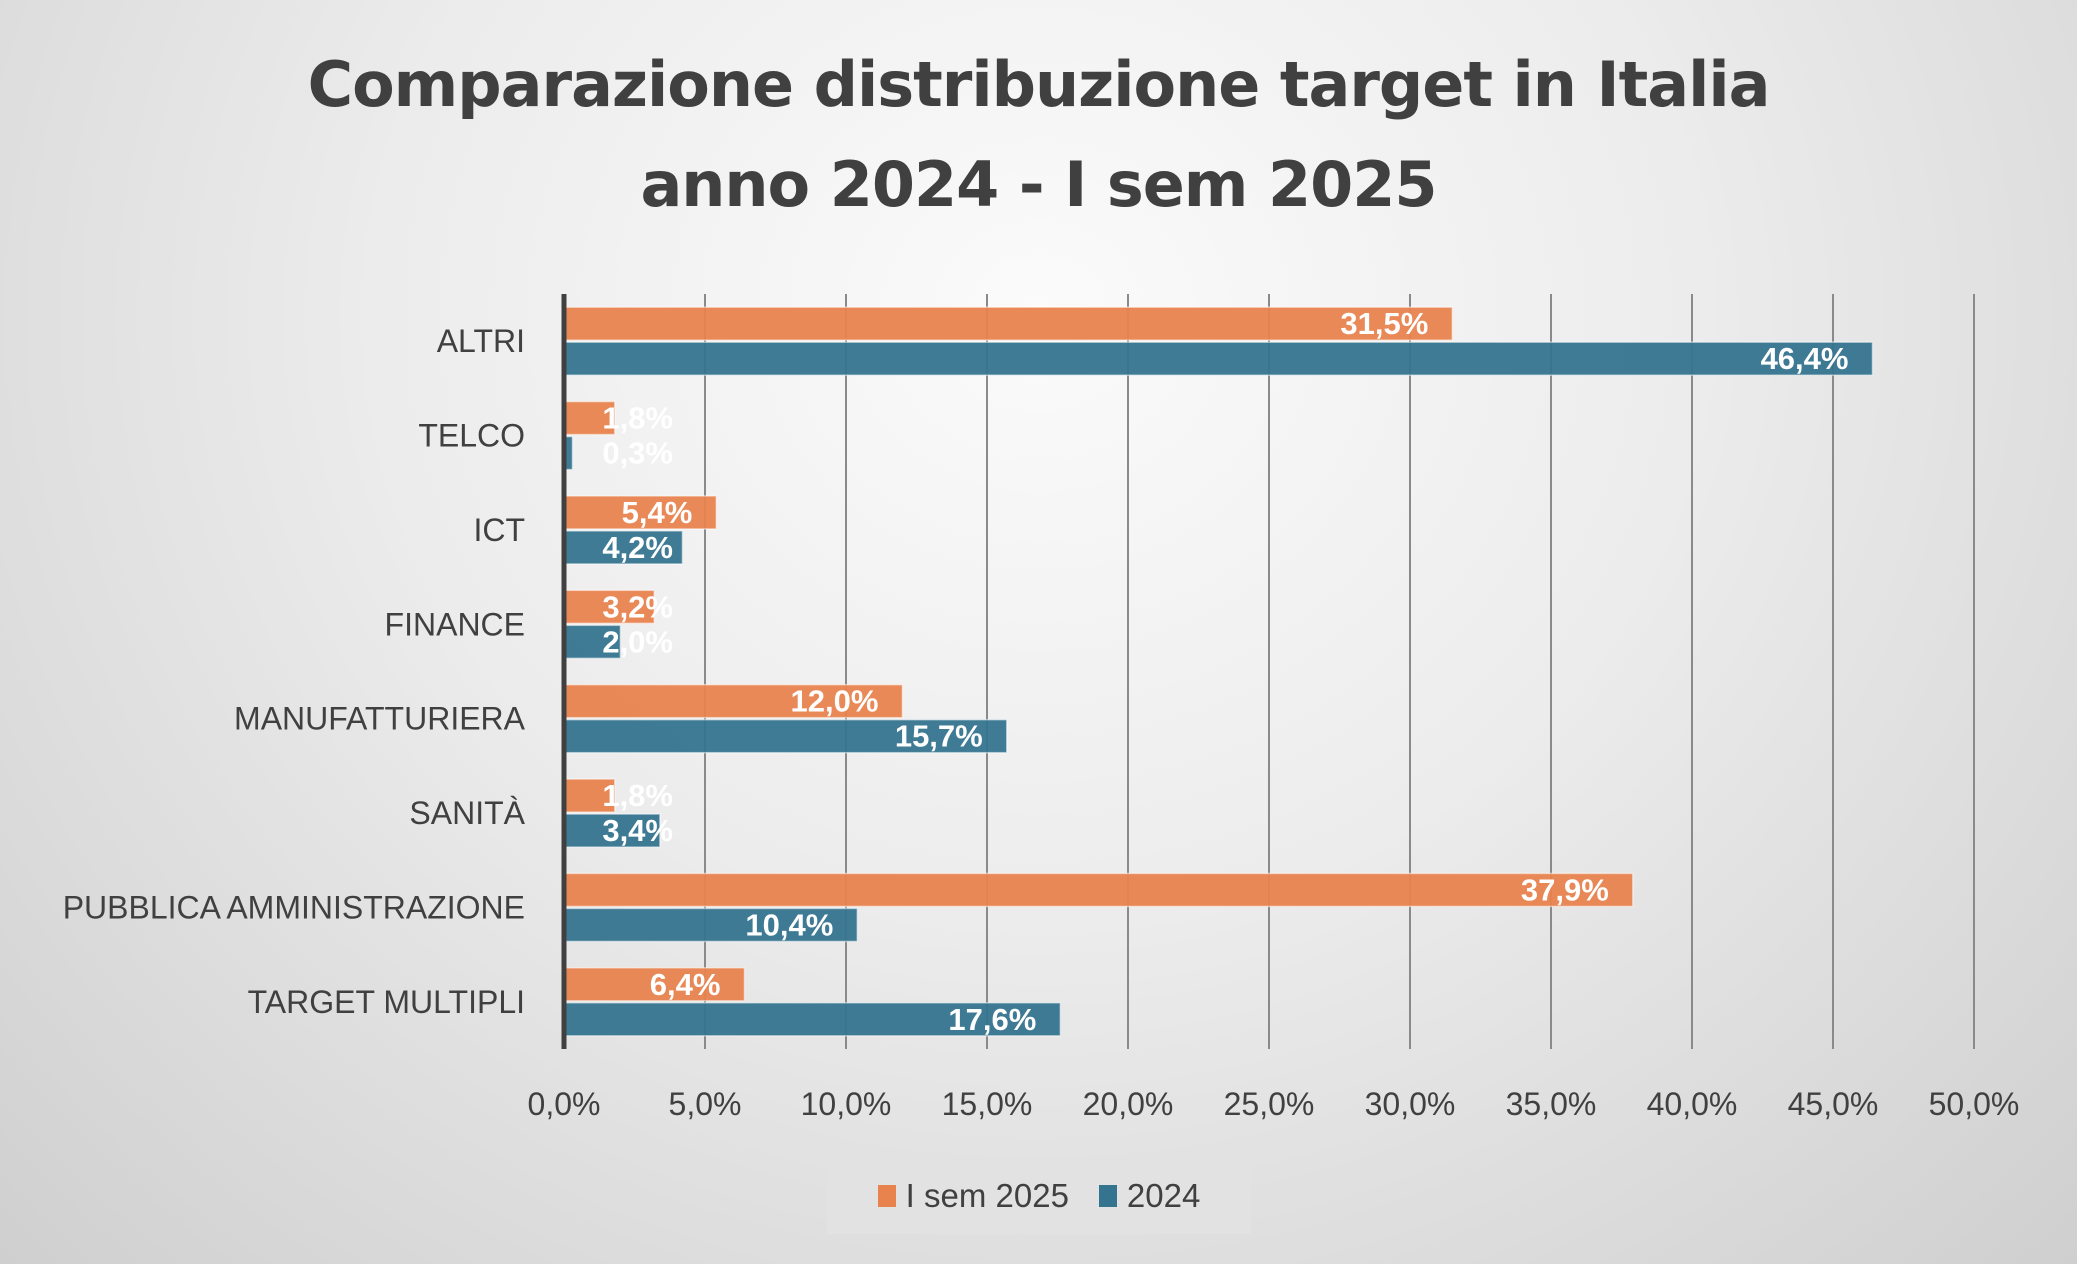 The height and width of the screenshot is (1264, 2077). I want to click on chart-title-line-2: anno 2024 - I sem 2025, so click(1038, 184).